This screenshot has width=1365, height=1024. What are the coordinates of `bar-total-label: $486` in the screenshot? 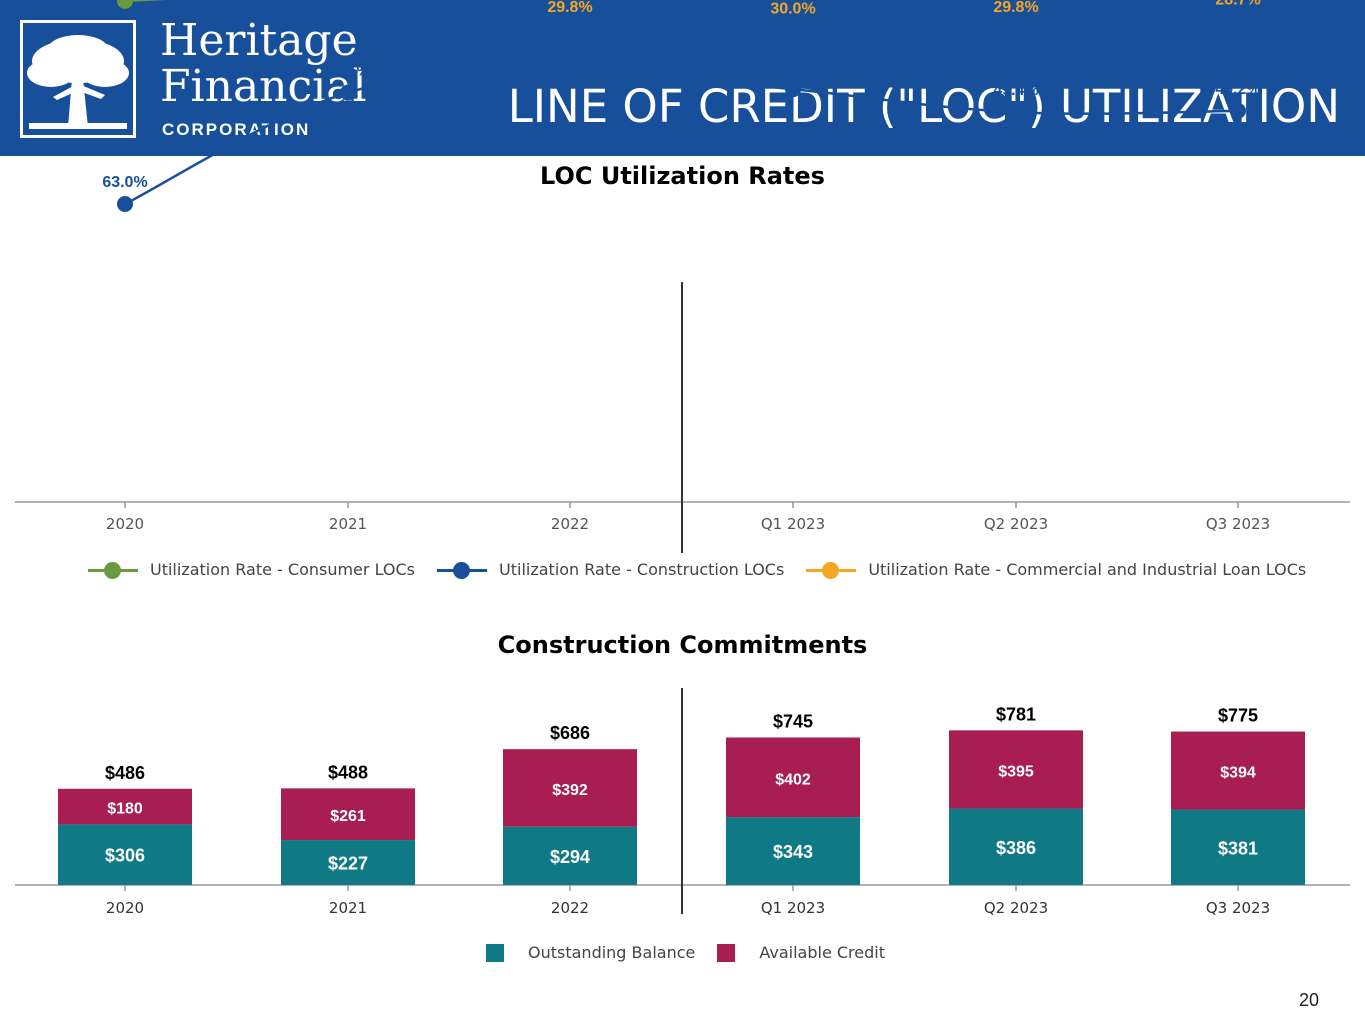 It's located at (125, 773).